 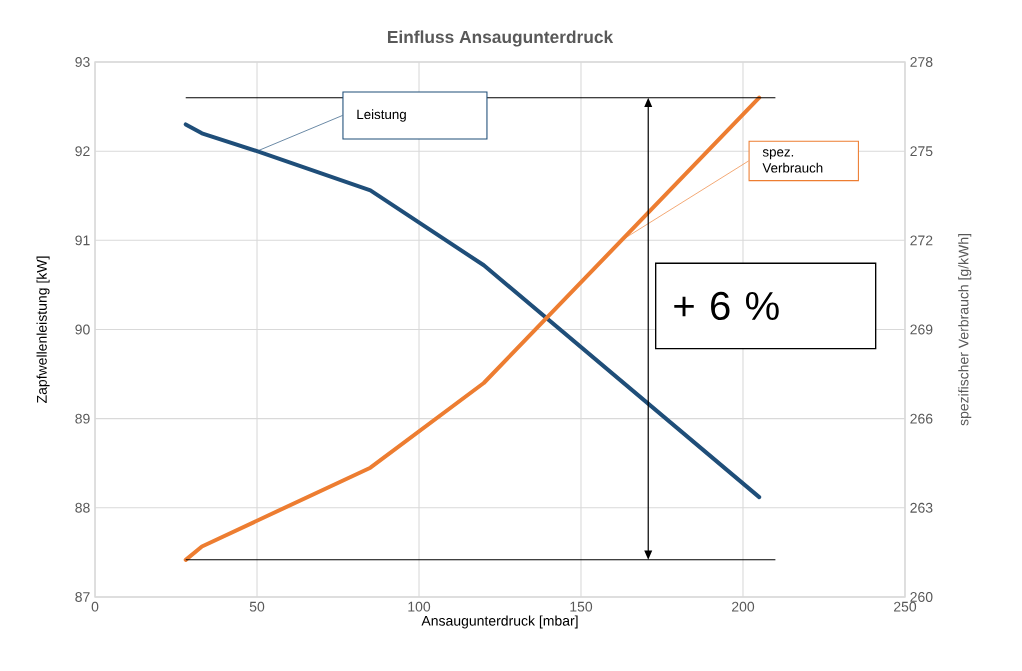 I want to click on y2-tick-label: 278, so click(x=921, y=62).